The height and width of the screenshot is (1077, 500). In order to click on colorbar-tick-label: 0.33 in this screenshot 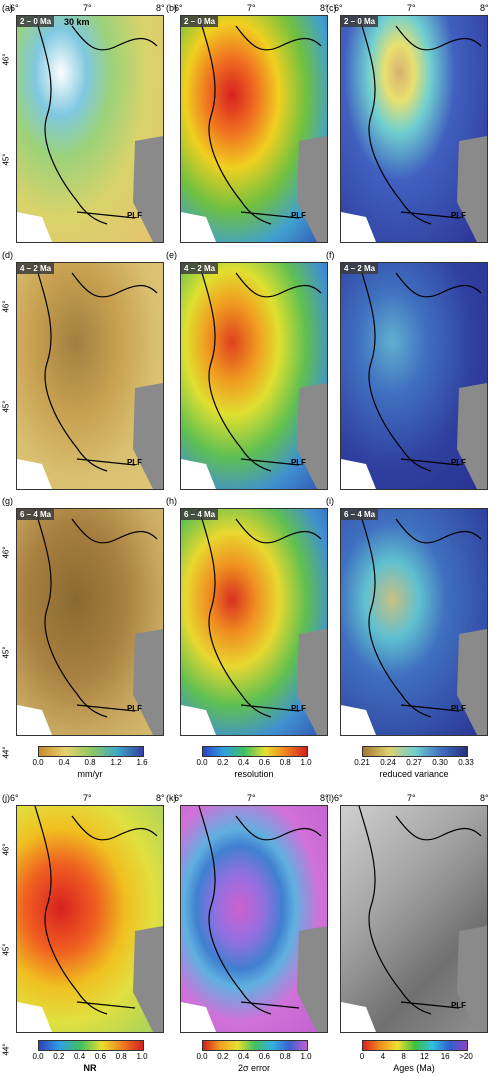, I will do `click(466, 762)`.